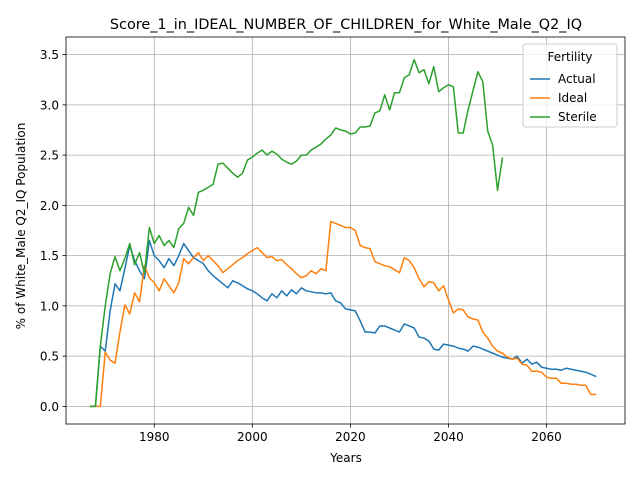  Describe the element at coordinates (572, 98) in the screenshot. I see `legend-label-ideal: Ideal` at that location.